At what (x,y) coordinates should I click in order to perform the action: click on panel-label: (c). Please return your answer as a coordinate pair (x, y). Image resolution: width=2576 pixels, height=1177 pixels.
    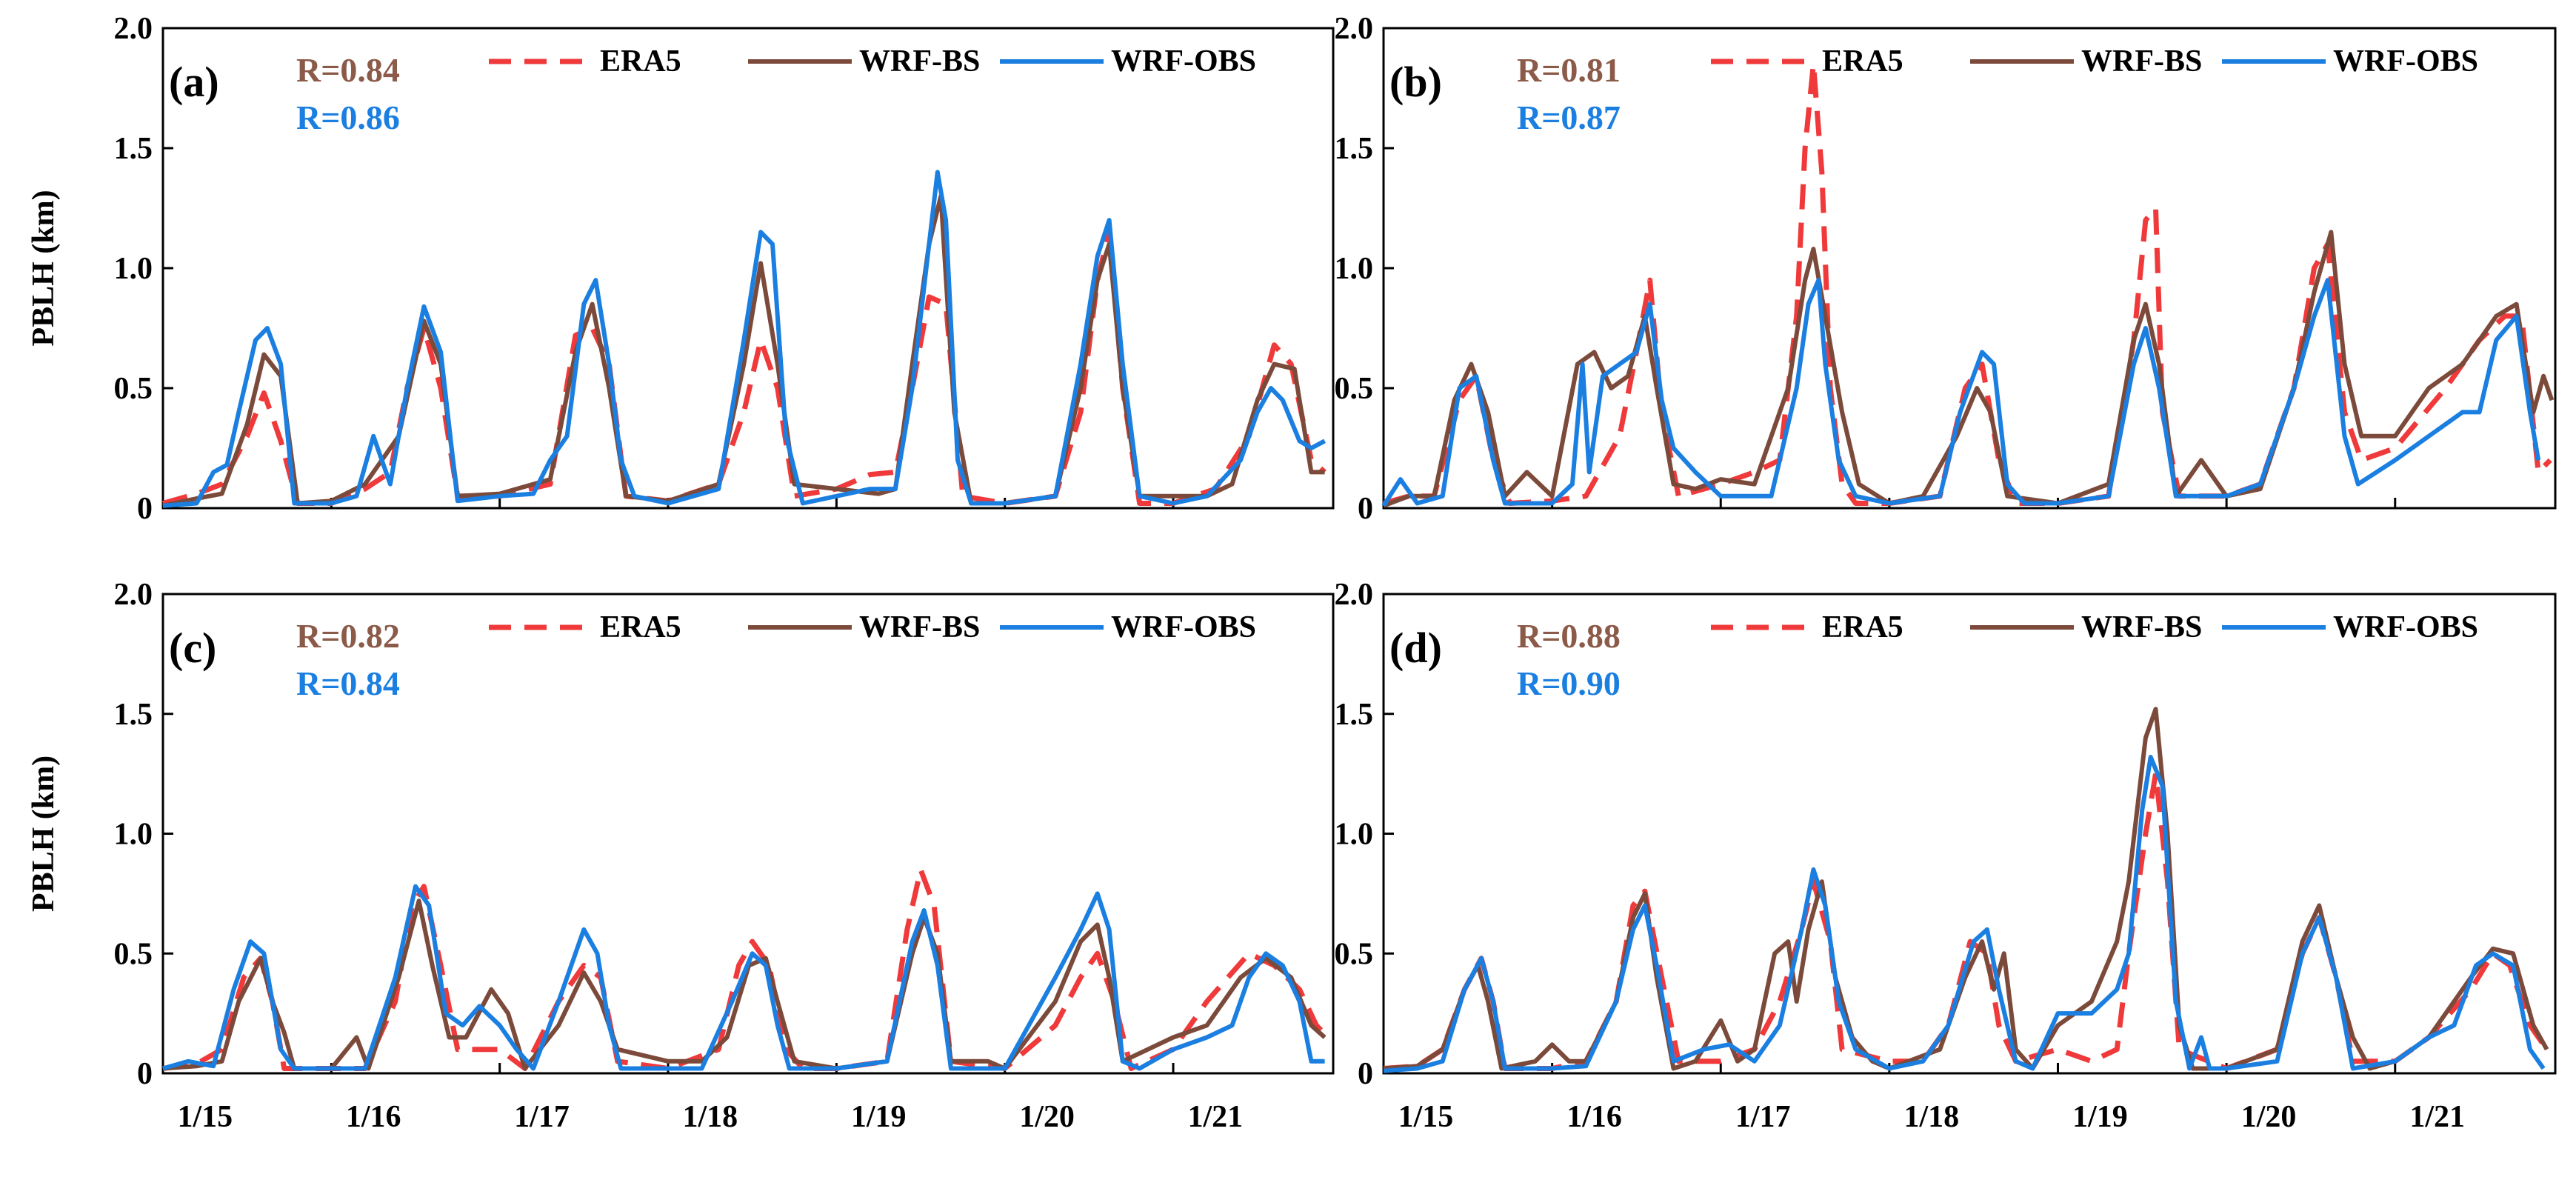
    Looking at the image, I should click on (192, 648).